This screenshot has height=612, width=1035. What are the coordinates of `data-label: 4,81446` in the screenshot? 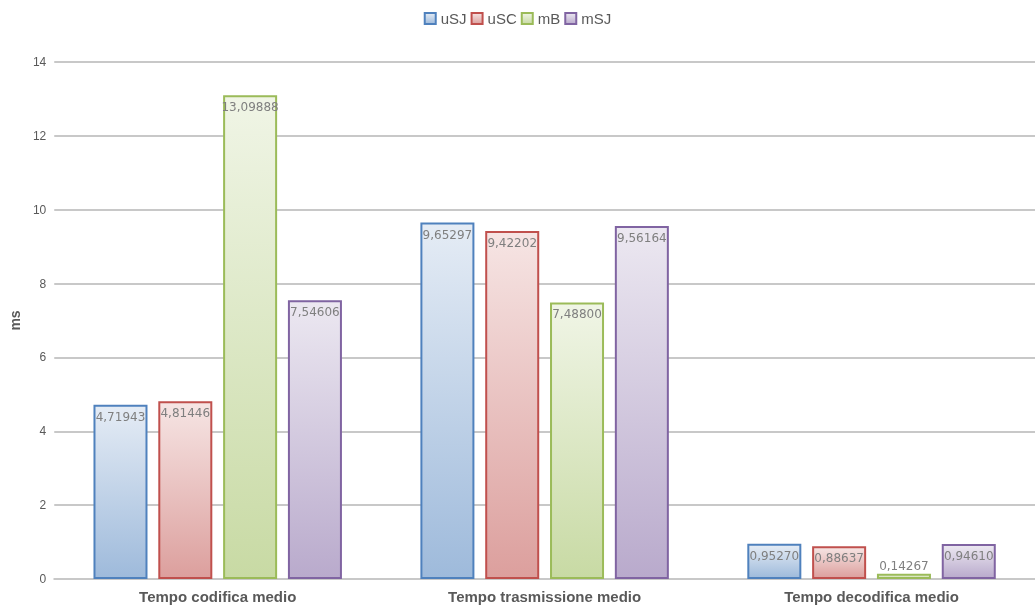 It's located at (185, 413).